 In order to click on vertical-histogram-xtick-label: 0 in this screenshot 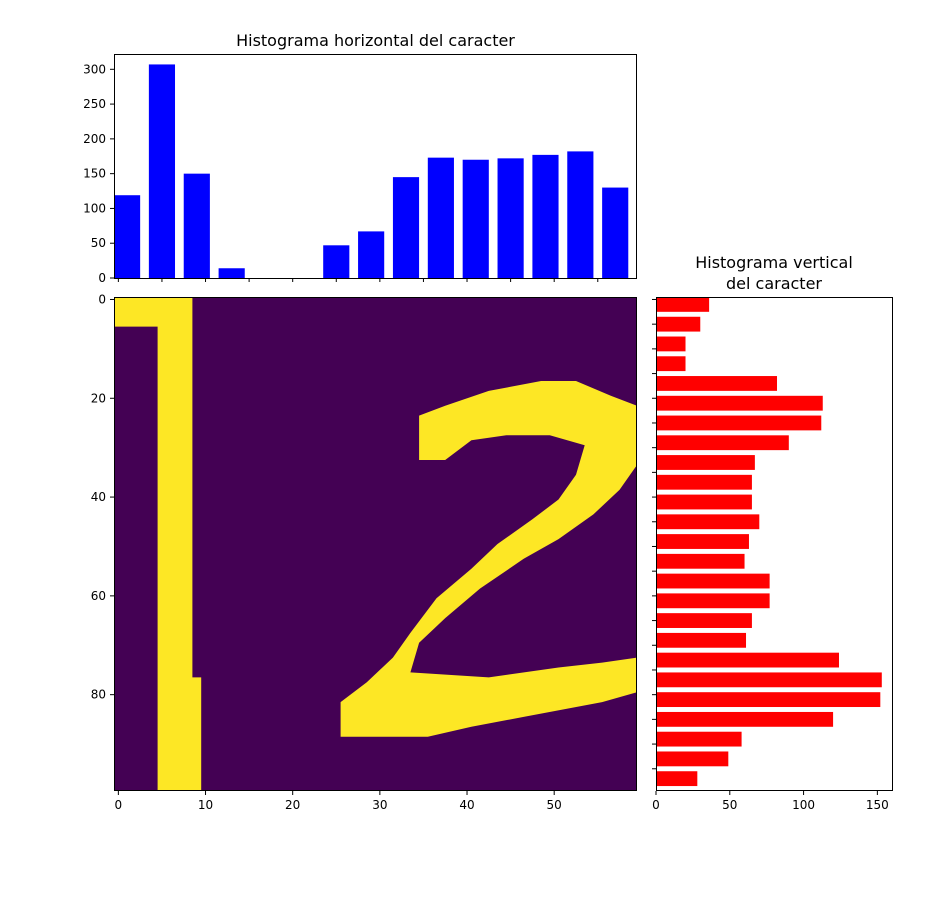, I will do `click(656, 805)`.